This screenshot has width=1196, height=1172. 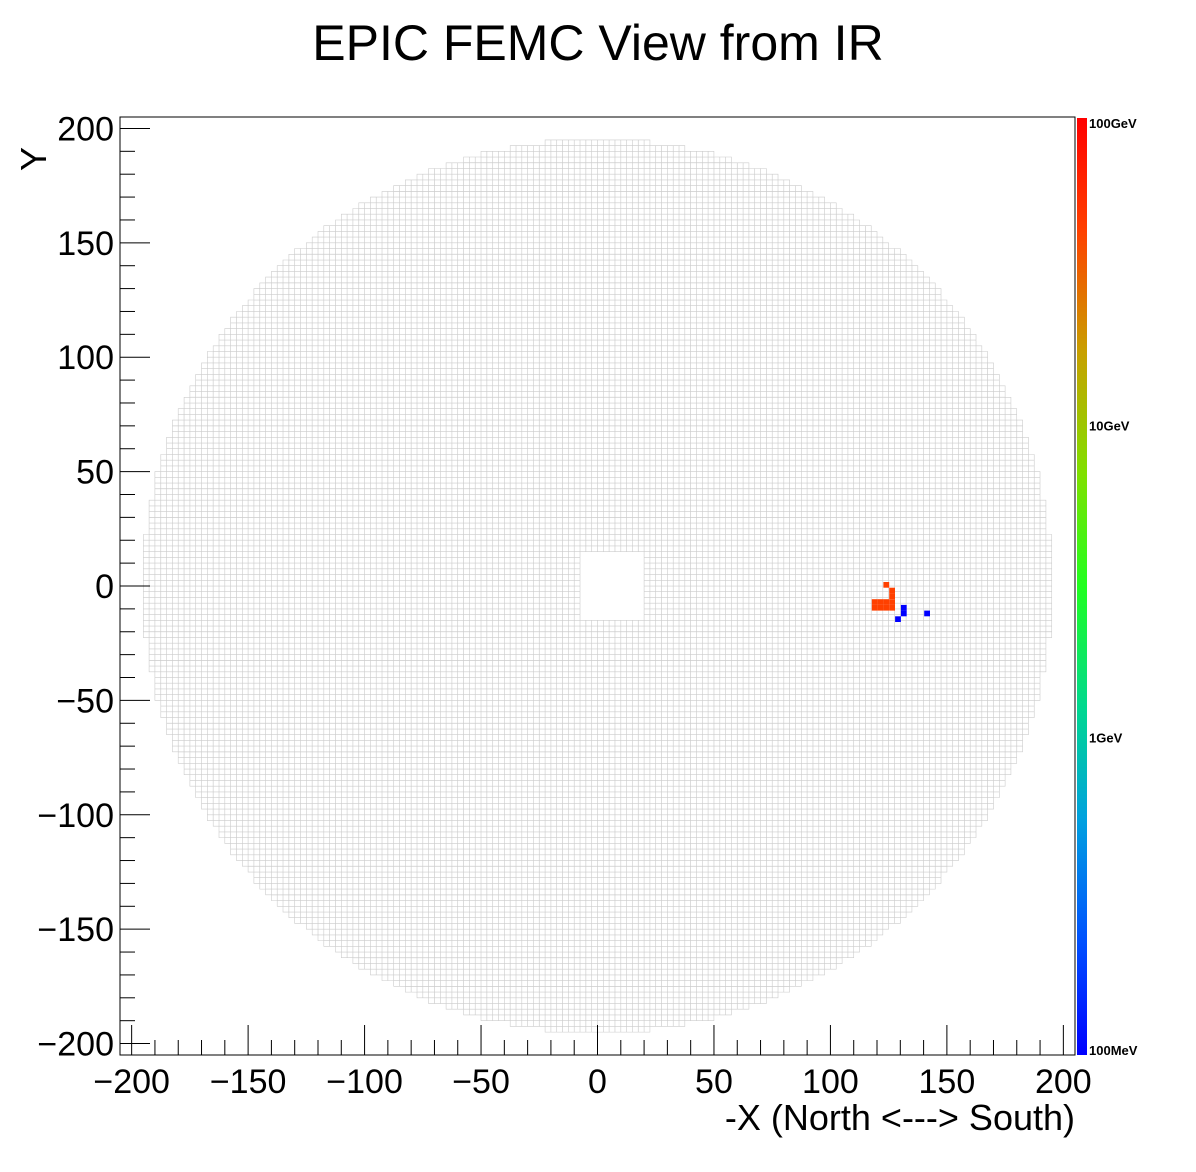 What do you see at coordinates (75, 930) in the screenshot?
I see `y-tick-label: −150` at bounding box center [75, 930].